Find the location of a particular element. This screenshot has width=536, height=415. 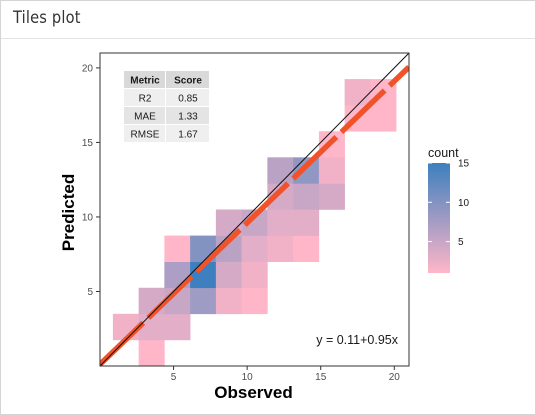

y-tick-label: 10 is located at coordinates (88, 217).